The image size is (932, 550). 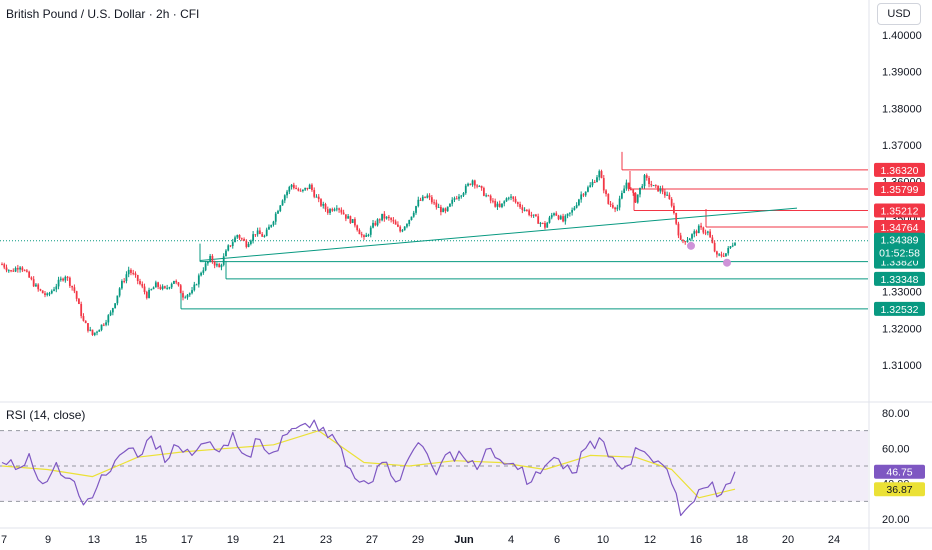 What do you see at coordinates (696, 540) in the screenshot?
I see `time-tick-label: 16` at bounding box center [696, 540].